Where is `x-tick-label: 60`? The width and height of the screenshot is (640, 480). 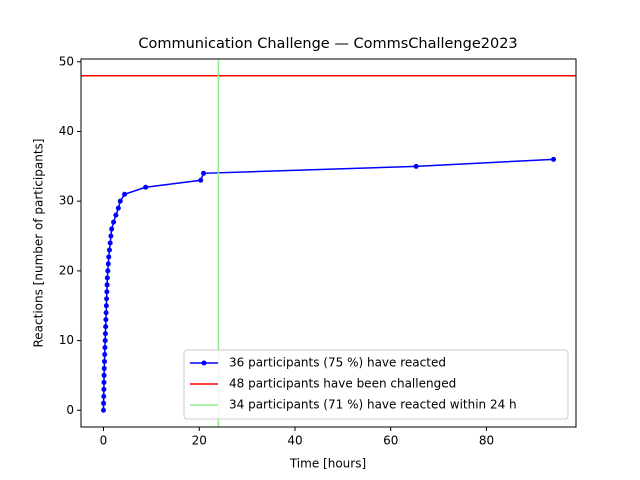
x-tick-label: 60 is located at coordinates (390, 441).